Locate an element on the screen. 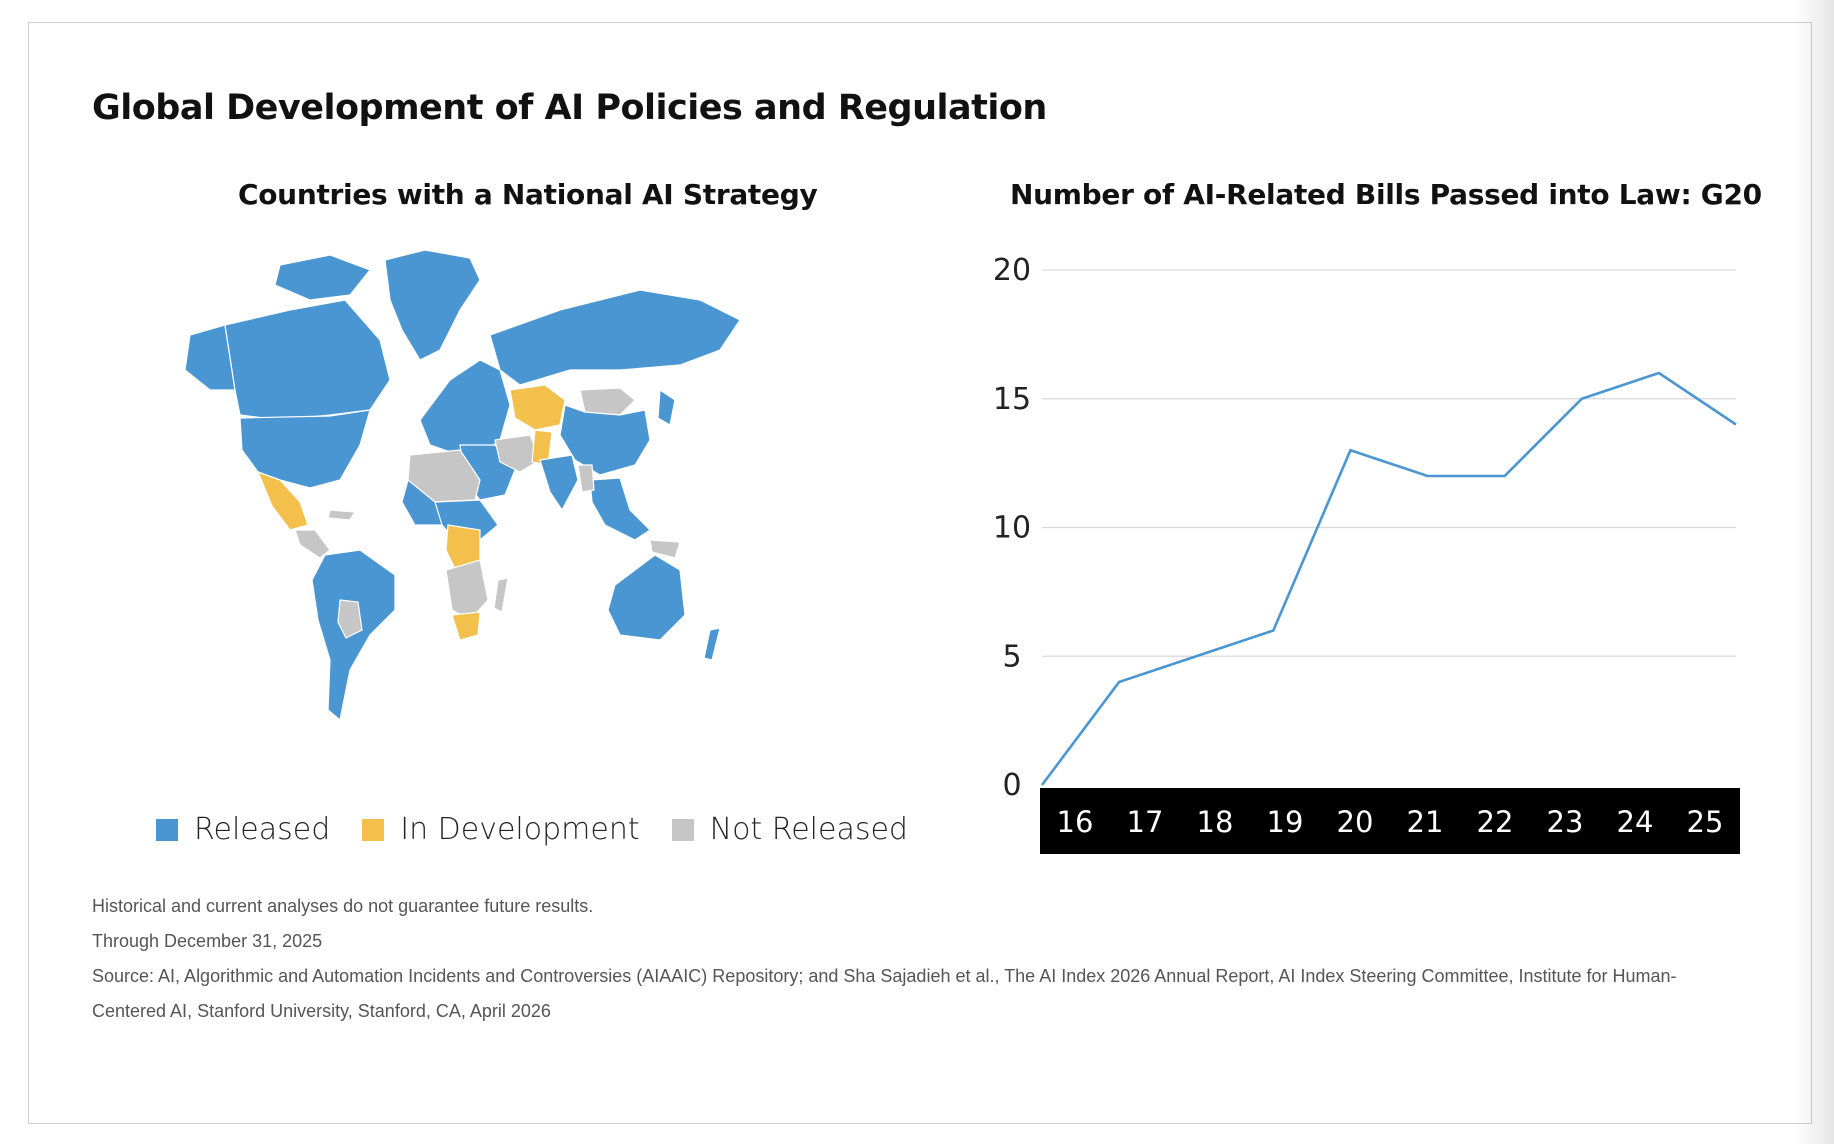 Image resolution: width=1834 pixels, height=1144 pixels. region-central-asia-south is located at coordinates (517, 453).